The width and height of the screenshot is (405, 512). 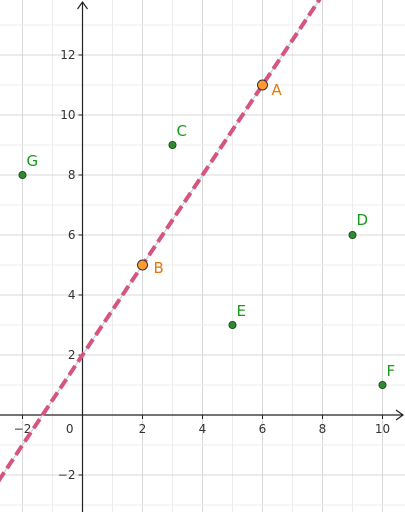 What do you see at coordinates (263, 429) in the screenshot?
I see `x-tick-label: 6` at bounding box center [263, 429].